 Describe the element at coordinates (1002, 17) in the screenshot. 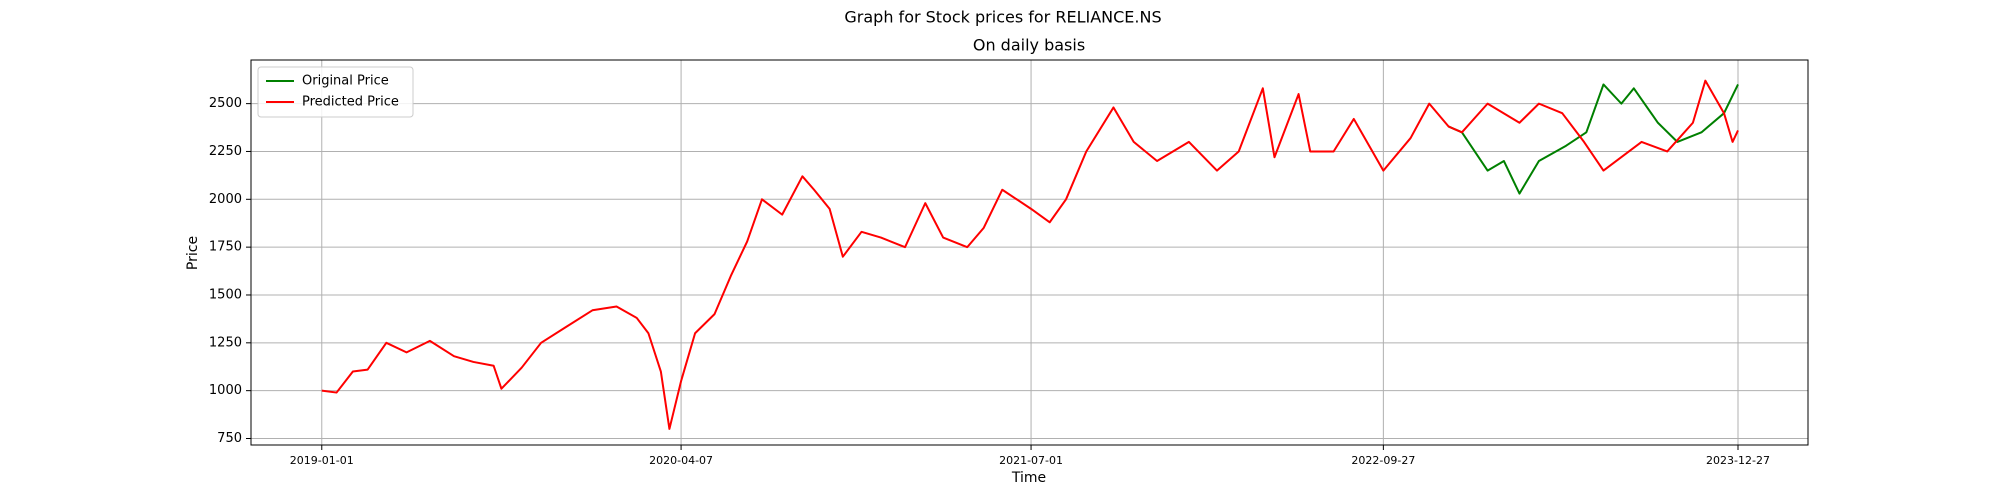

I see `chart-title: Graph for Stock prices for RELIANCE.NS` at that location.